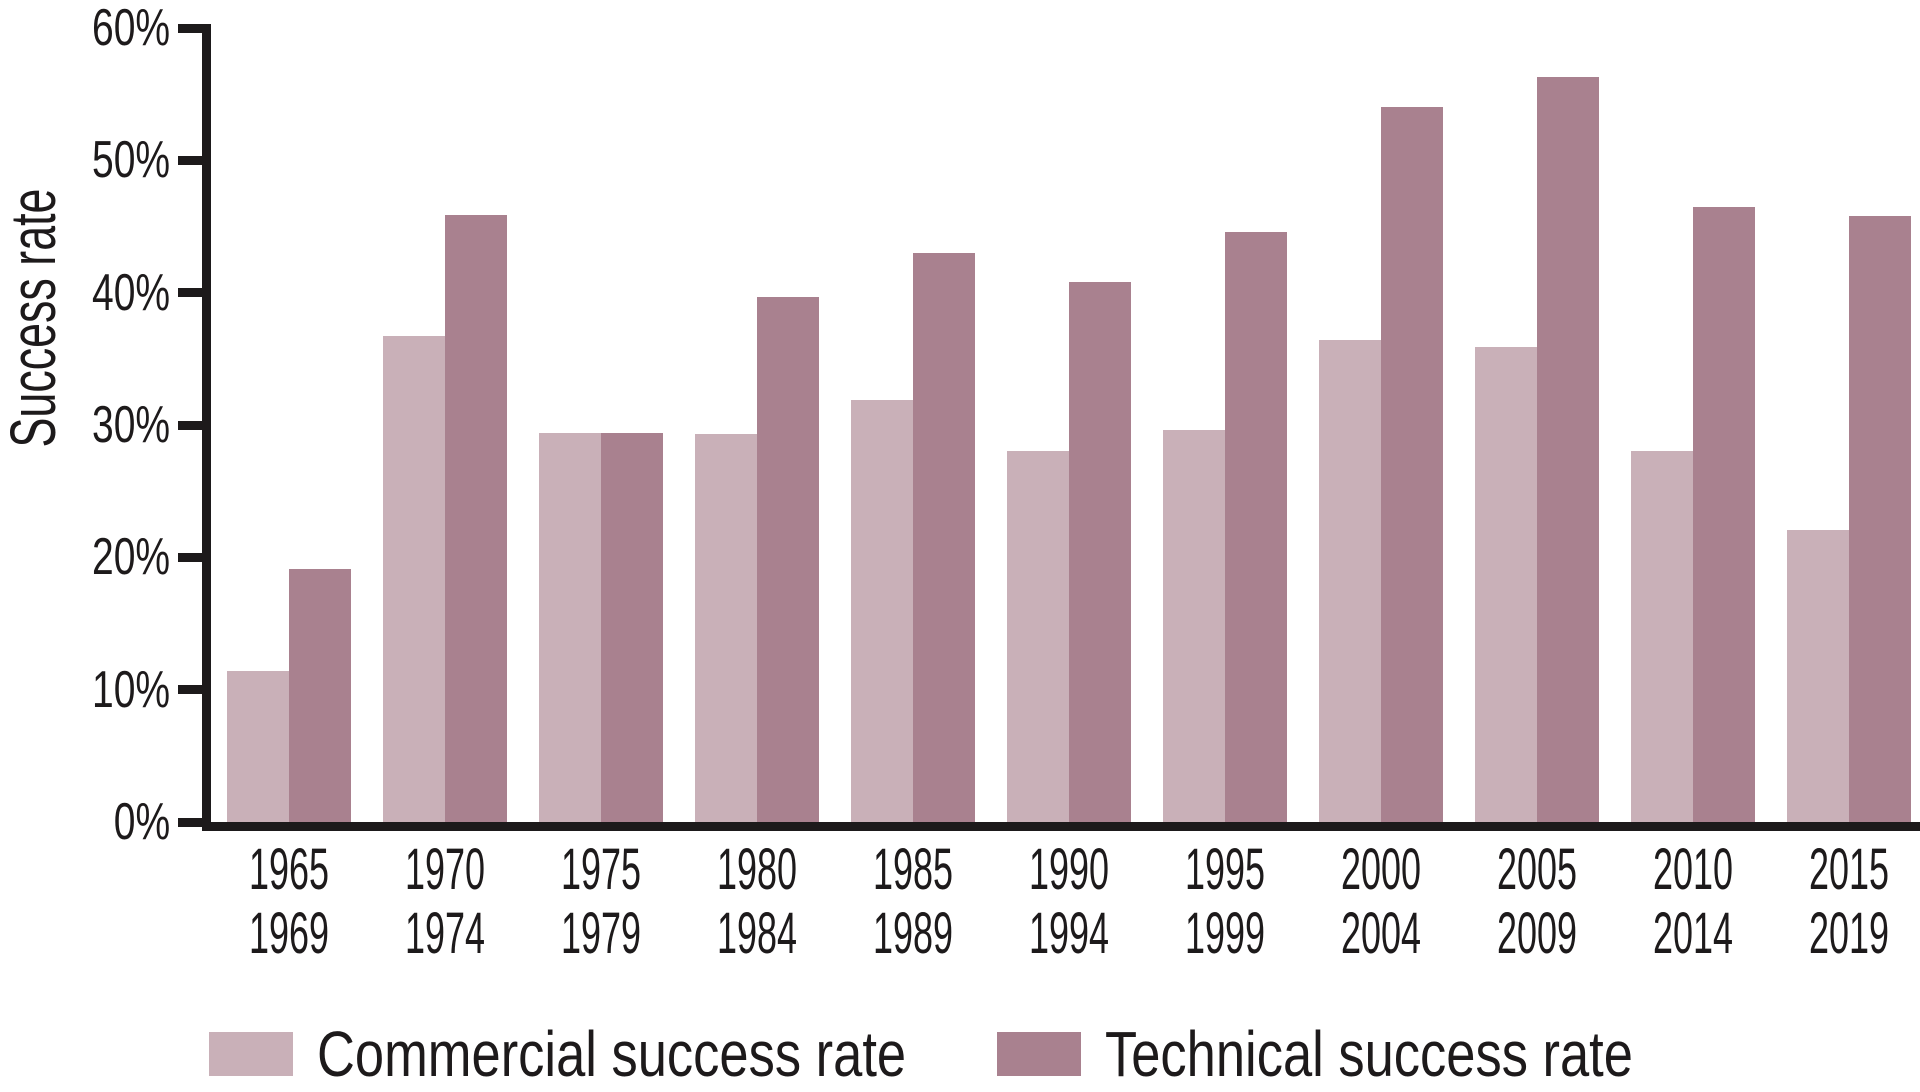 This screenshot has width=1920, height=1092. I want to click on x-tick-label-line: 2019, so click(1849, 933).